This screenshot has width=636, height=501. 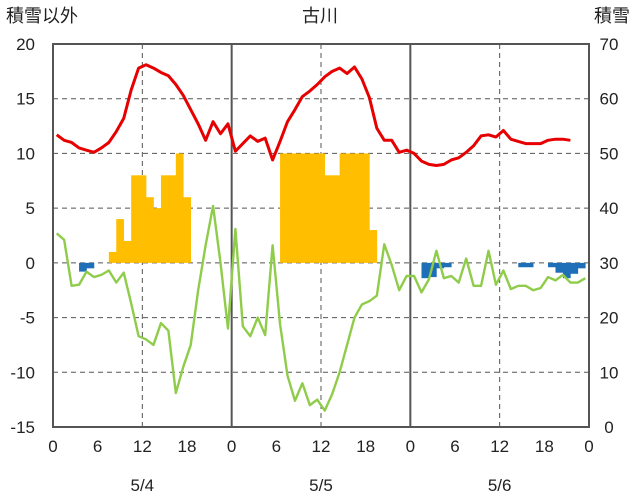 I want to click on right-y-tick: 40, so click(x=609, y=208).